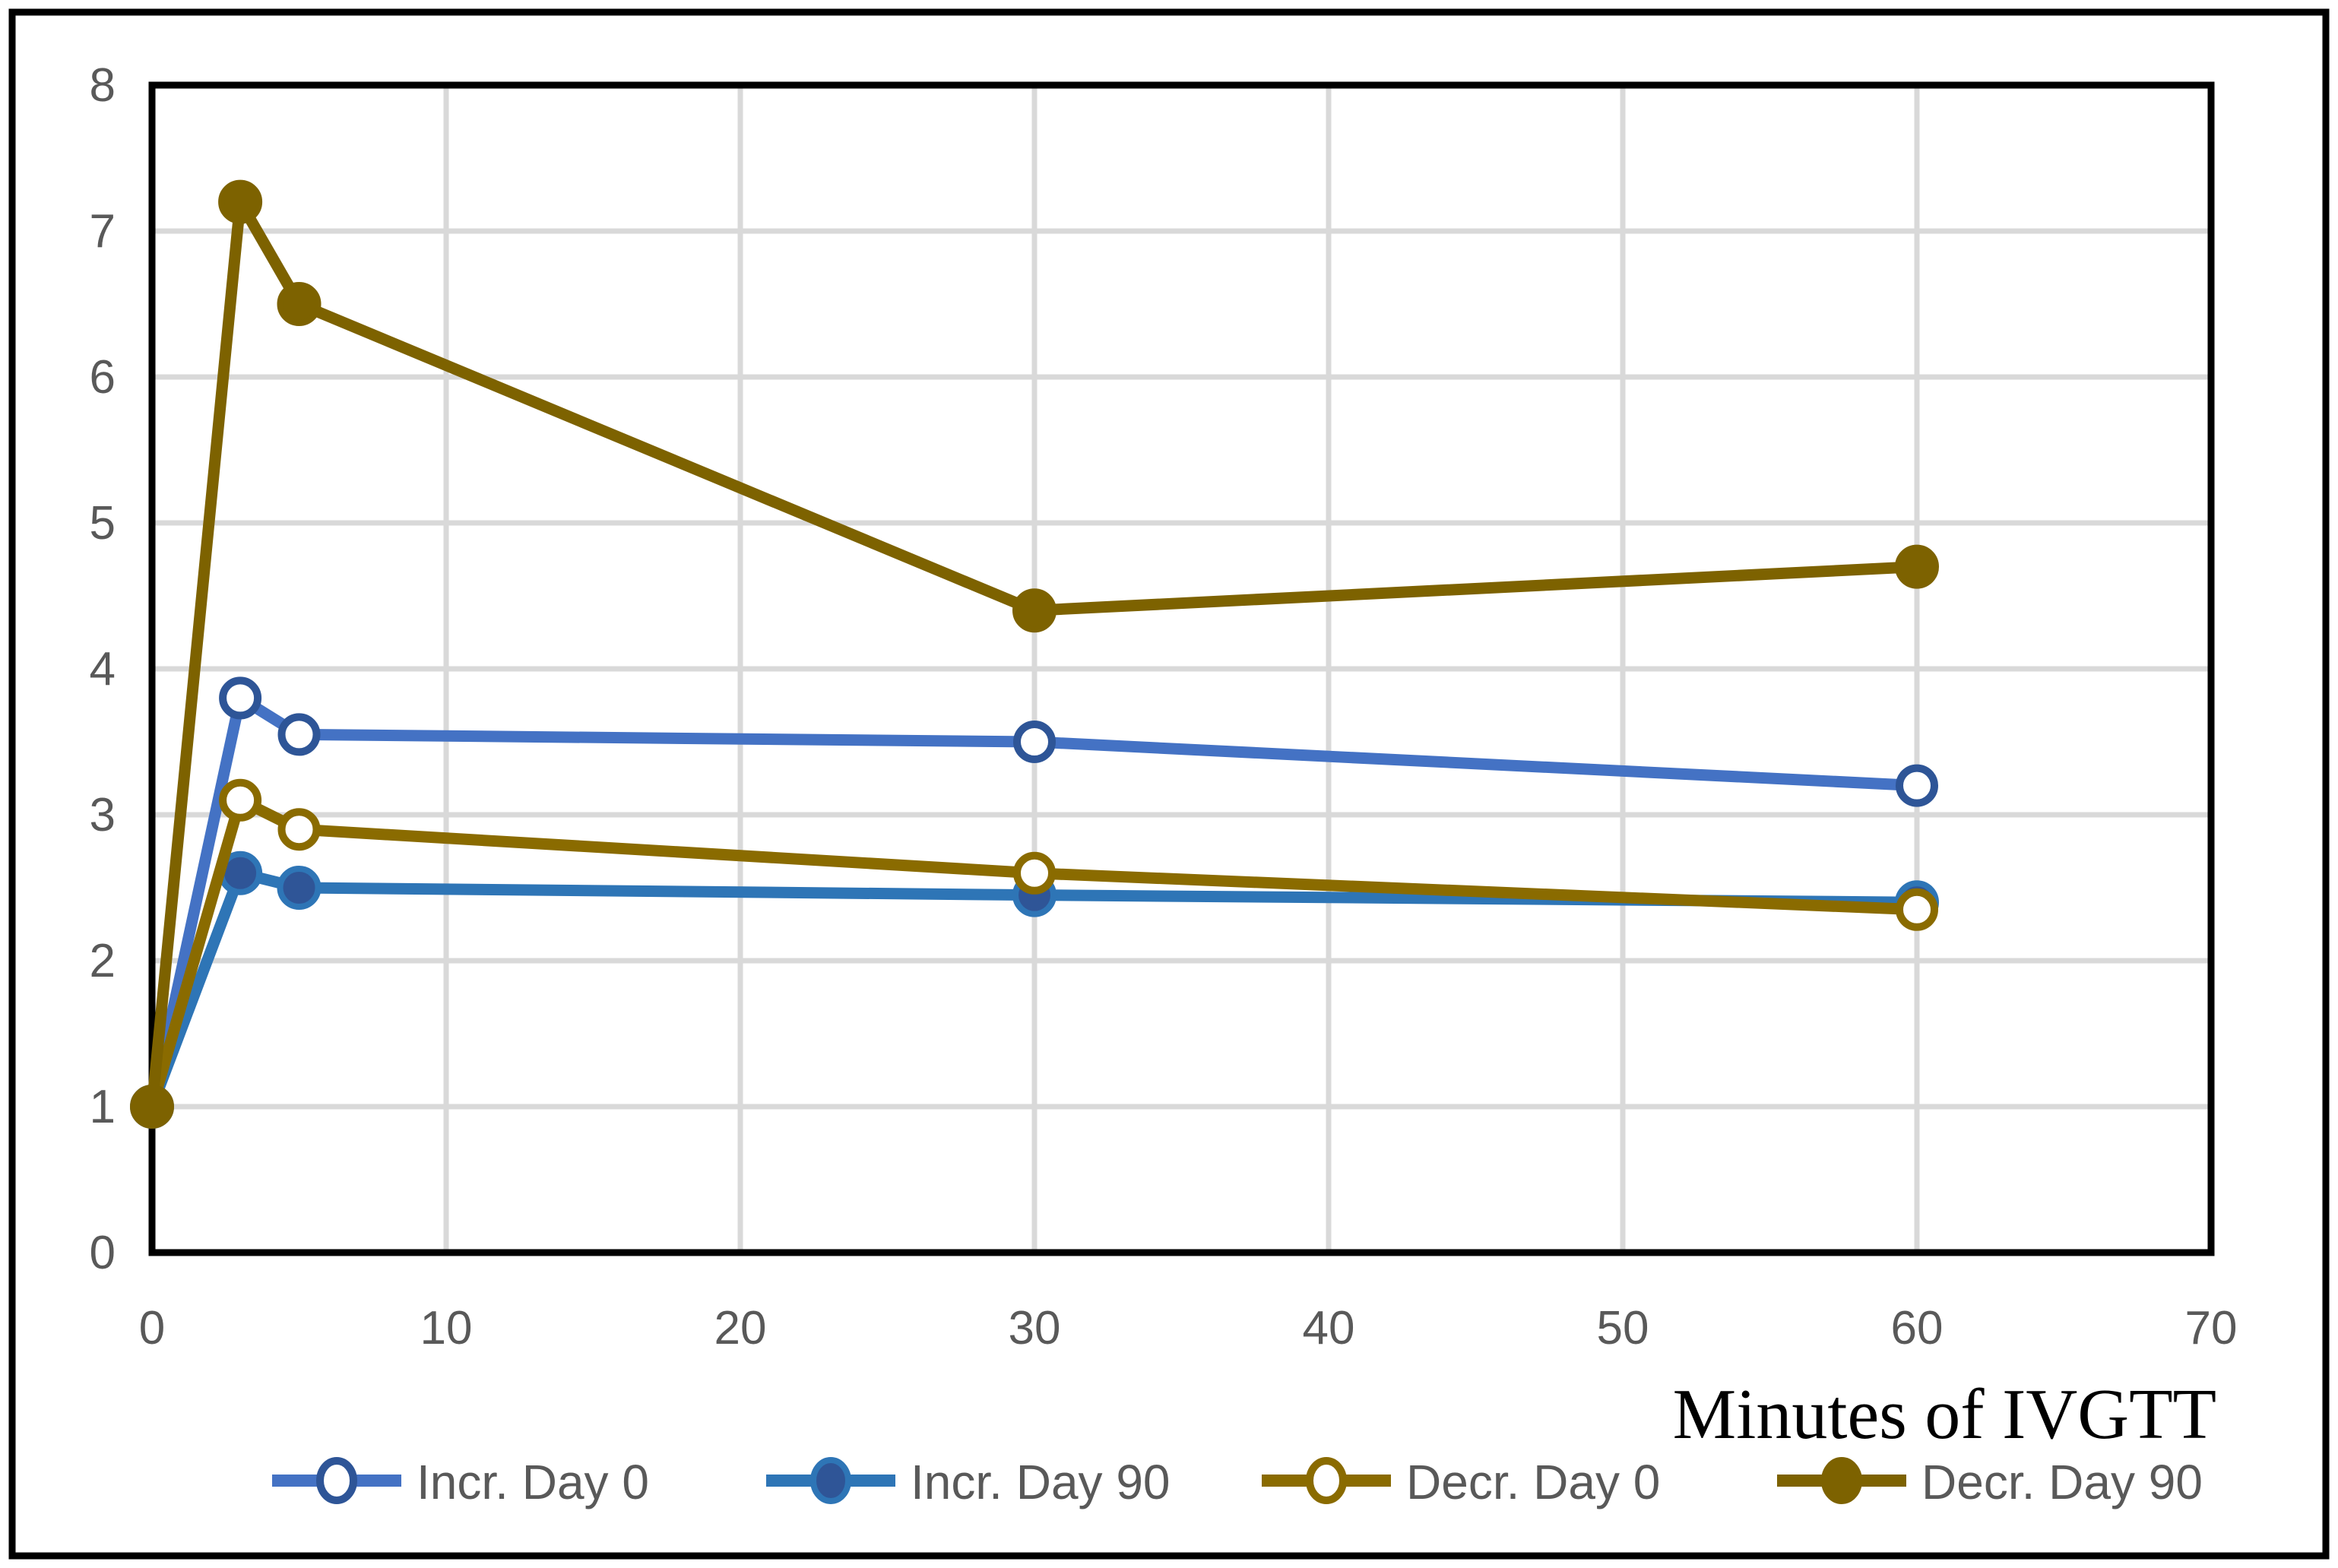  I want to click on legend-item-decr-day-0: Decr. Day 0, so click(1461, 1482).